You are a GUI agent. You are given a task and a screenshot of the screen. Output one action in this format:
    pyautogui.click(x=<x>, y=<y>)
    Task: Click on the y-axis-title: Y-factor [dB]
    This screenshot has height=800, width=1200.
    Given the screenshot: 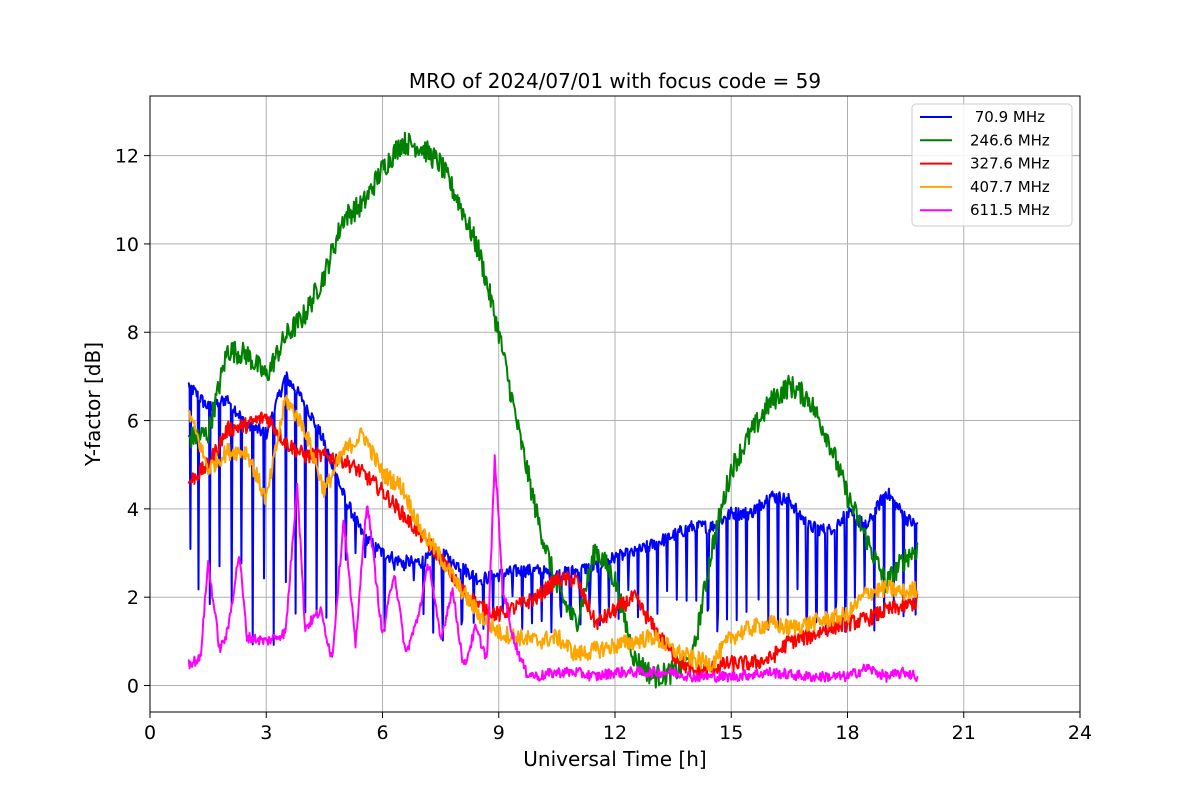 What is the action you would take?
    pyautogui.click(x=93, y=404)
    